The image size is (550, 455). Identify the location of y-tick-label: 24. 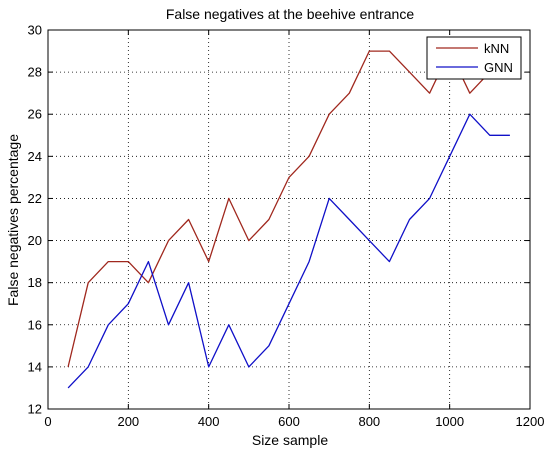
(35, 156).